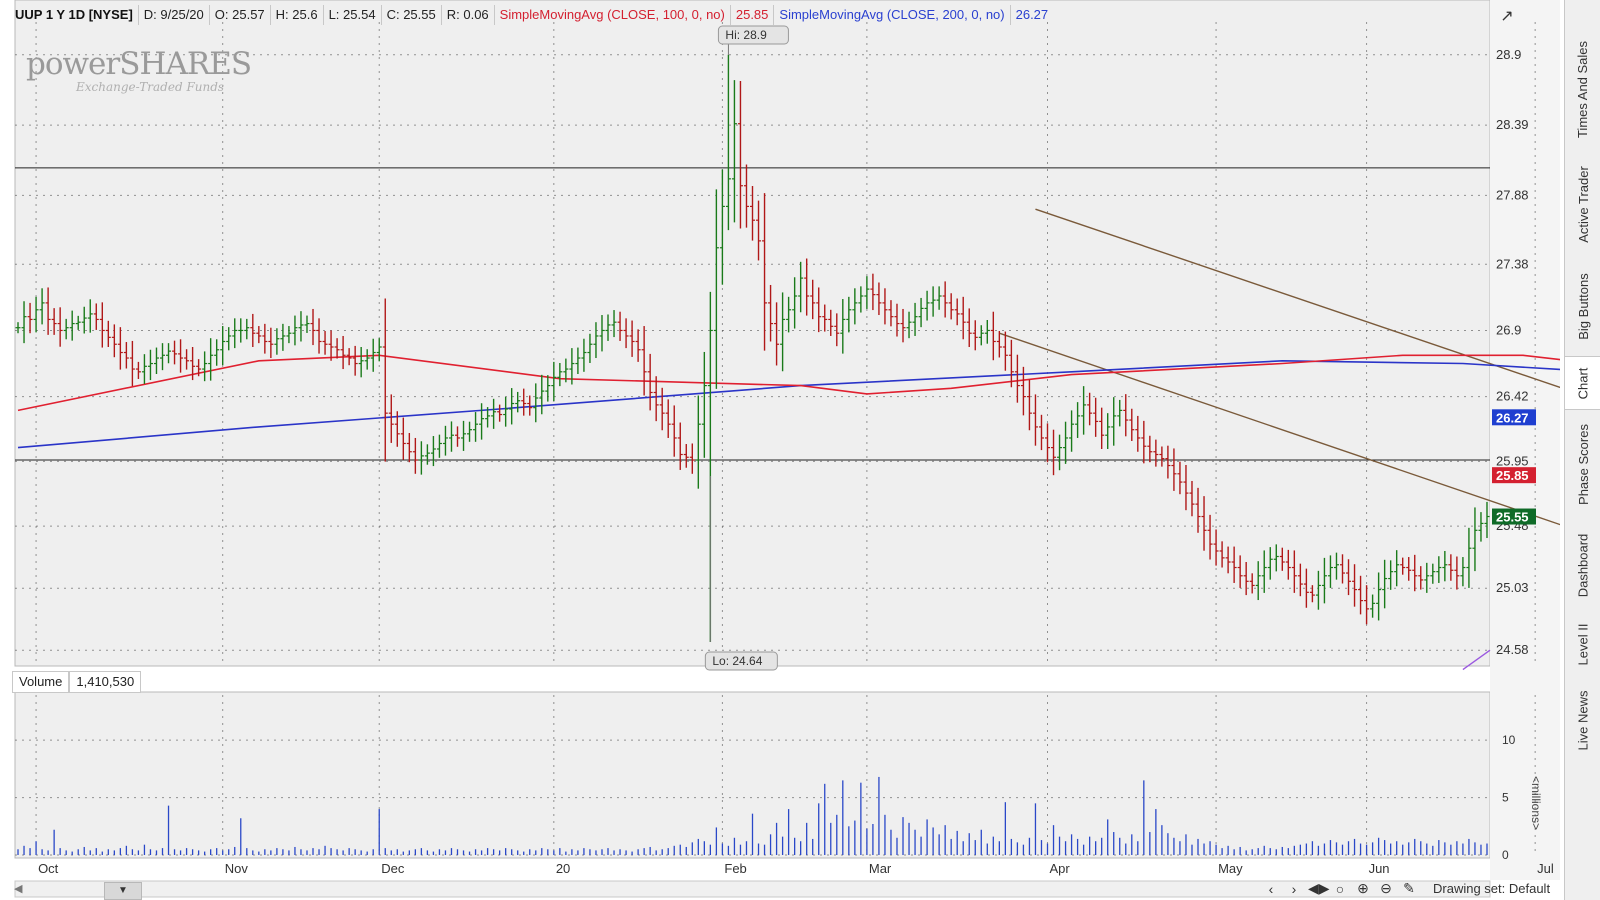 The width and height of the screenshot is (1600, 900). Describe the element at coordinates (880, 868) in the screenshot. I see `time-tick-label: Mar` at that location.